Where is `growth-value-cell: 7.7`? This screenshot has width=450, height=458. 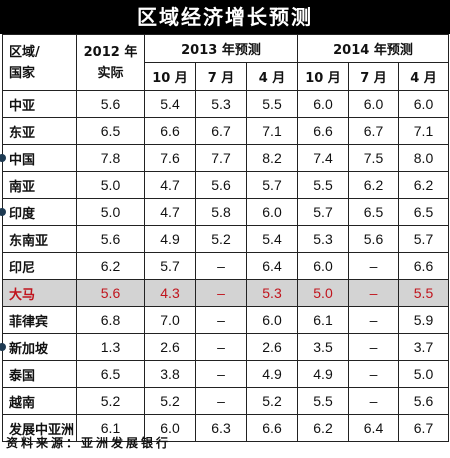 growth-value-cell: 7.7 is located at coordinates (221, 158).